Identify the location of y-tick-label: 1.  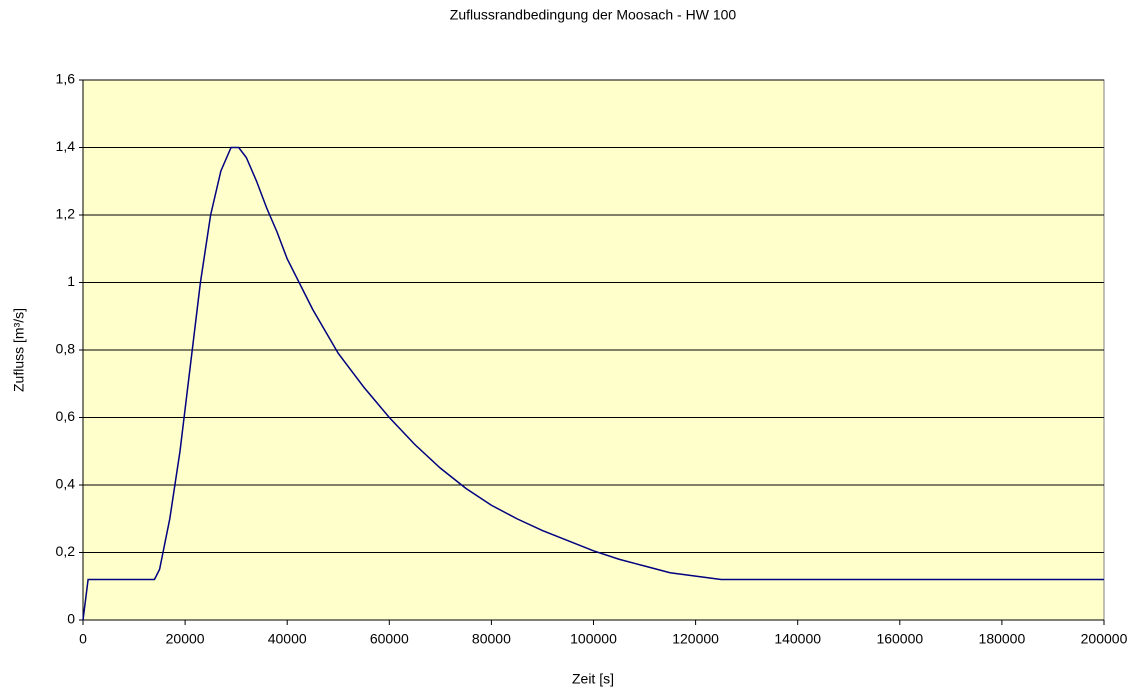
(71, 281).